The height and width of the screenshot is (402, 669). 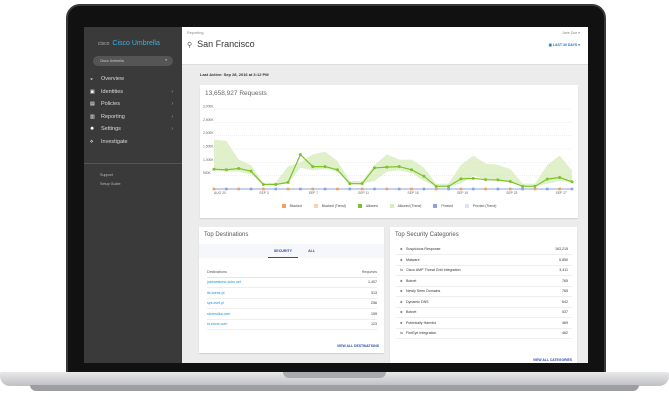 What do you see at coordinates (469, 291) in the screenshot?
I see `category-name: Newly Seen Domains` at bounding box center [469, 291].